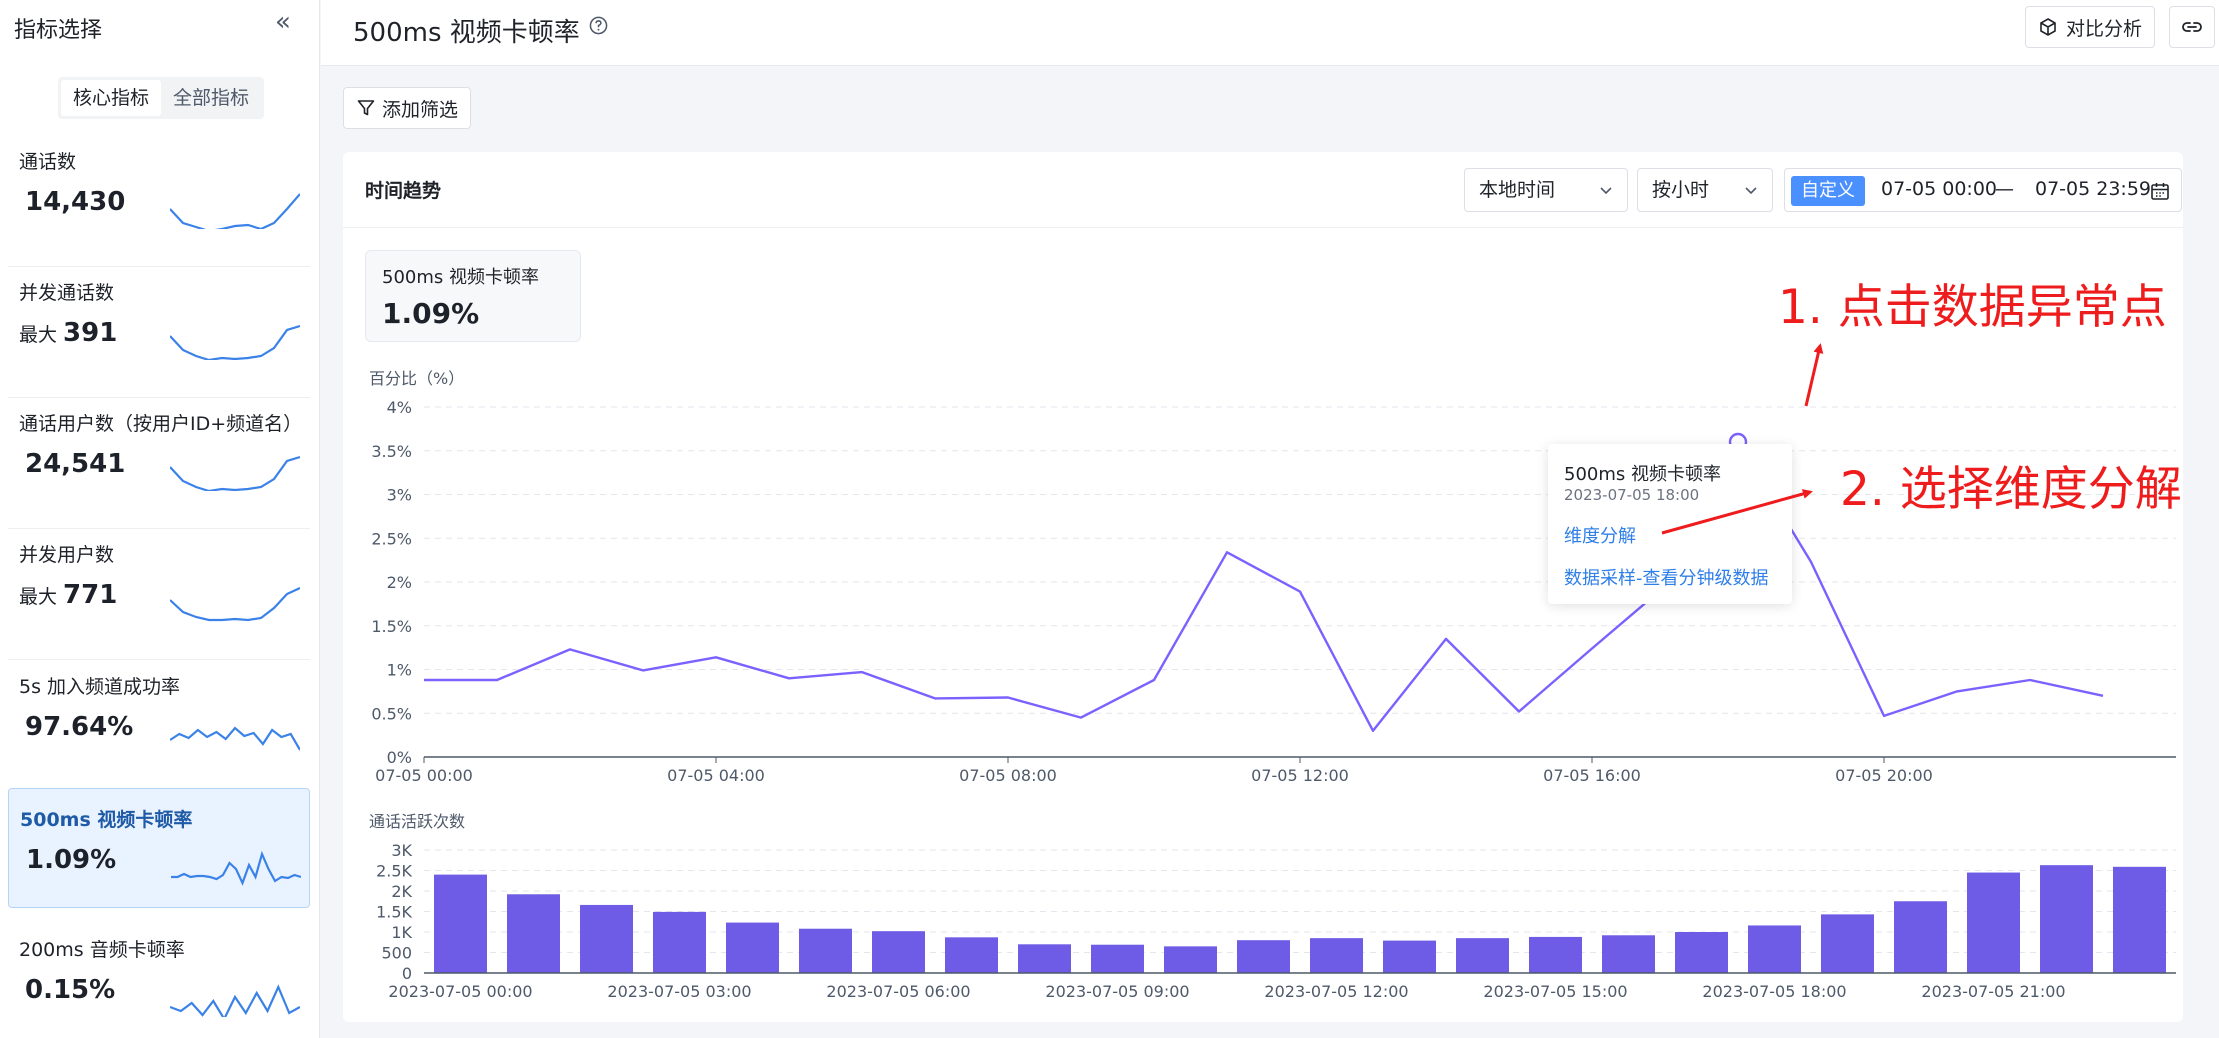 Image resolution: width=2219 pixels, height=1038 pixels. What do you see at coordinates (159, 207) in the screenshot?
I see `metric-item-calls: 通话数 14,430` at bounding box center [159, 207].